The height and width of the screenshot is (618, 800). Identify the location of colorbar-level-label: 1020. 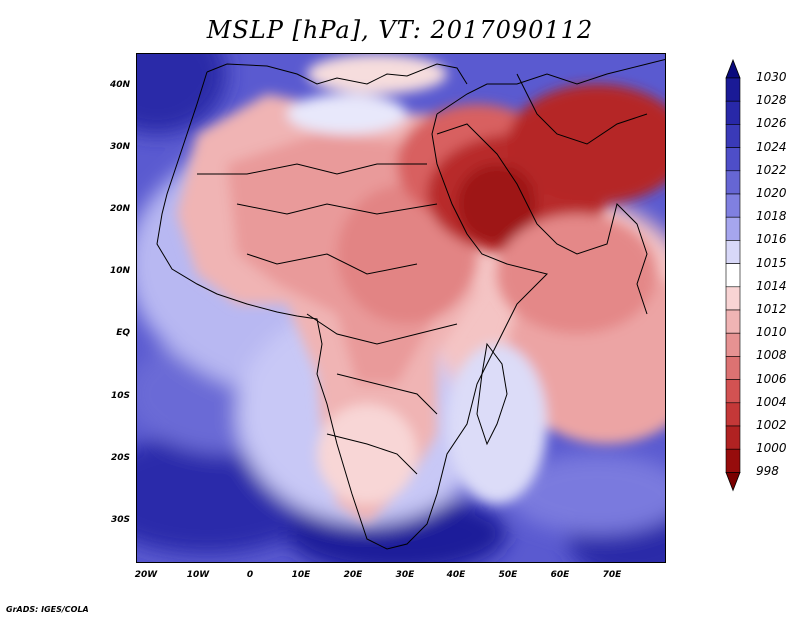
(771, 193).